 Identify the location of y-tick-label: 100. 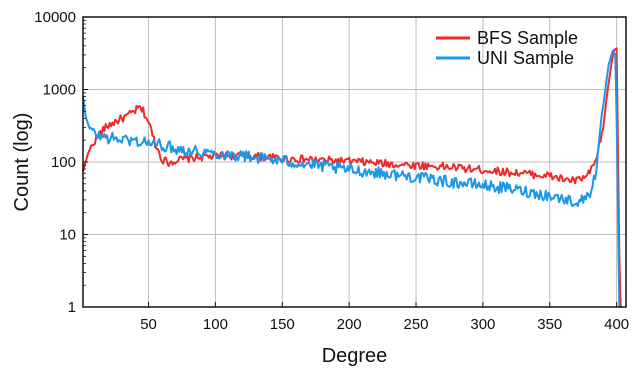
(63, 162).